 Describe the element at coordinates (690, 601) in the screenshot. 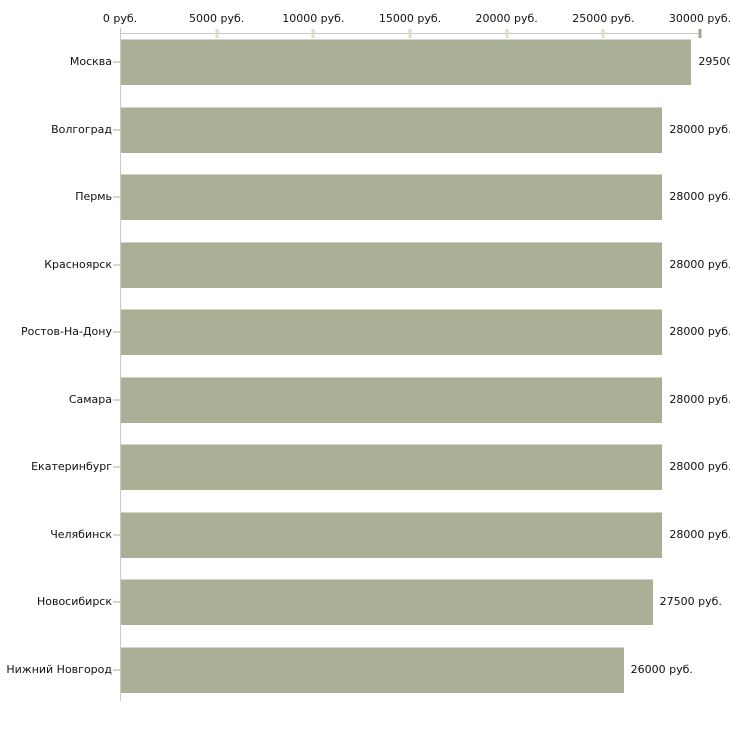

I see `value-label: 27500 руб.` at that location.